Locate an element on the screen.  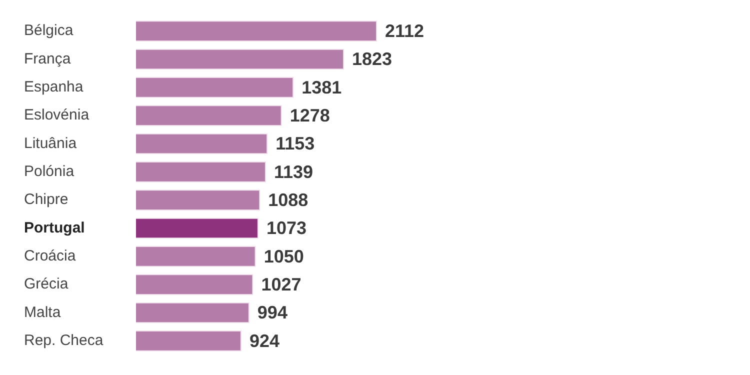
y-tick-label: Malta is located at coordinates (43, 312).